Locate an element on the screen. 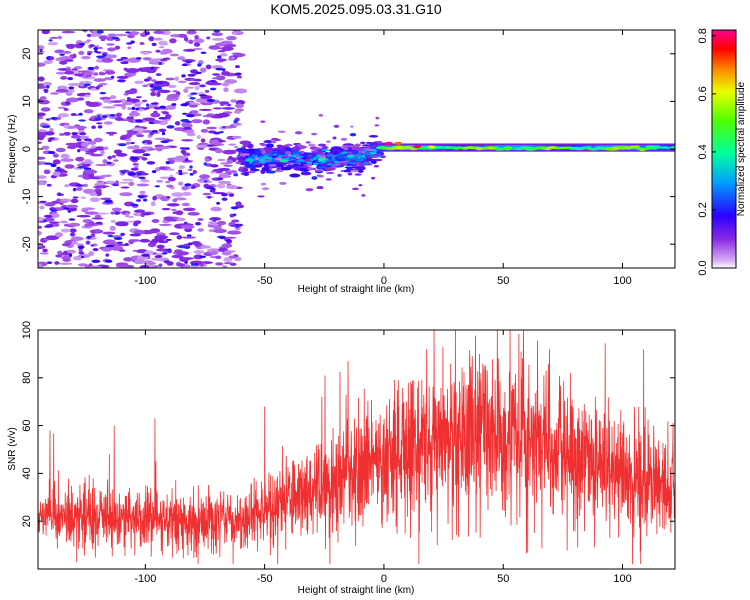  spectrogram-y-tick-label: -20 is located at coordinates (27, 244).